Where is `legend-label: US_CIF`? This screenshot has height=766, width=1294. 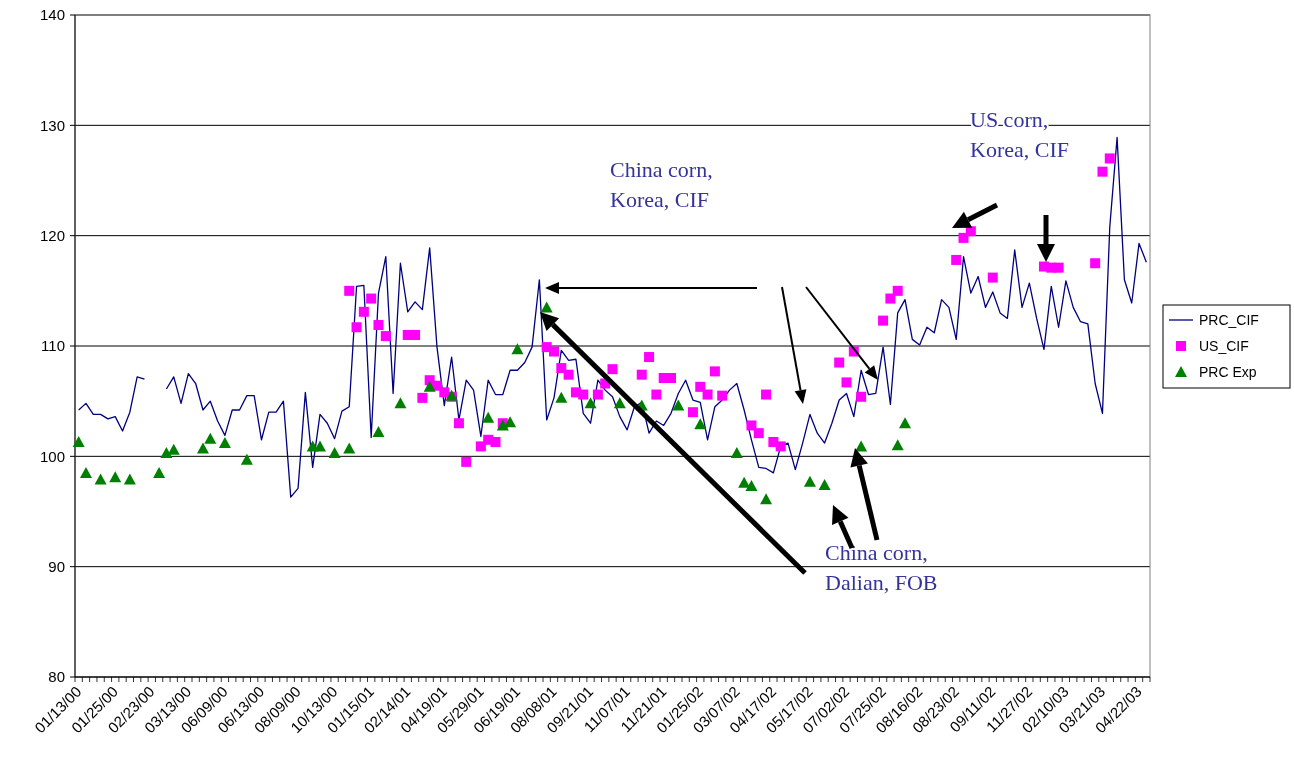 legend-label: US_CIF is located at coordinates (1224, 345).